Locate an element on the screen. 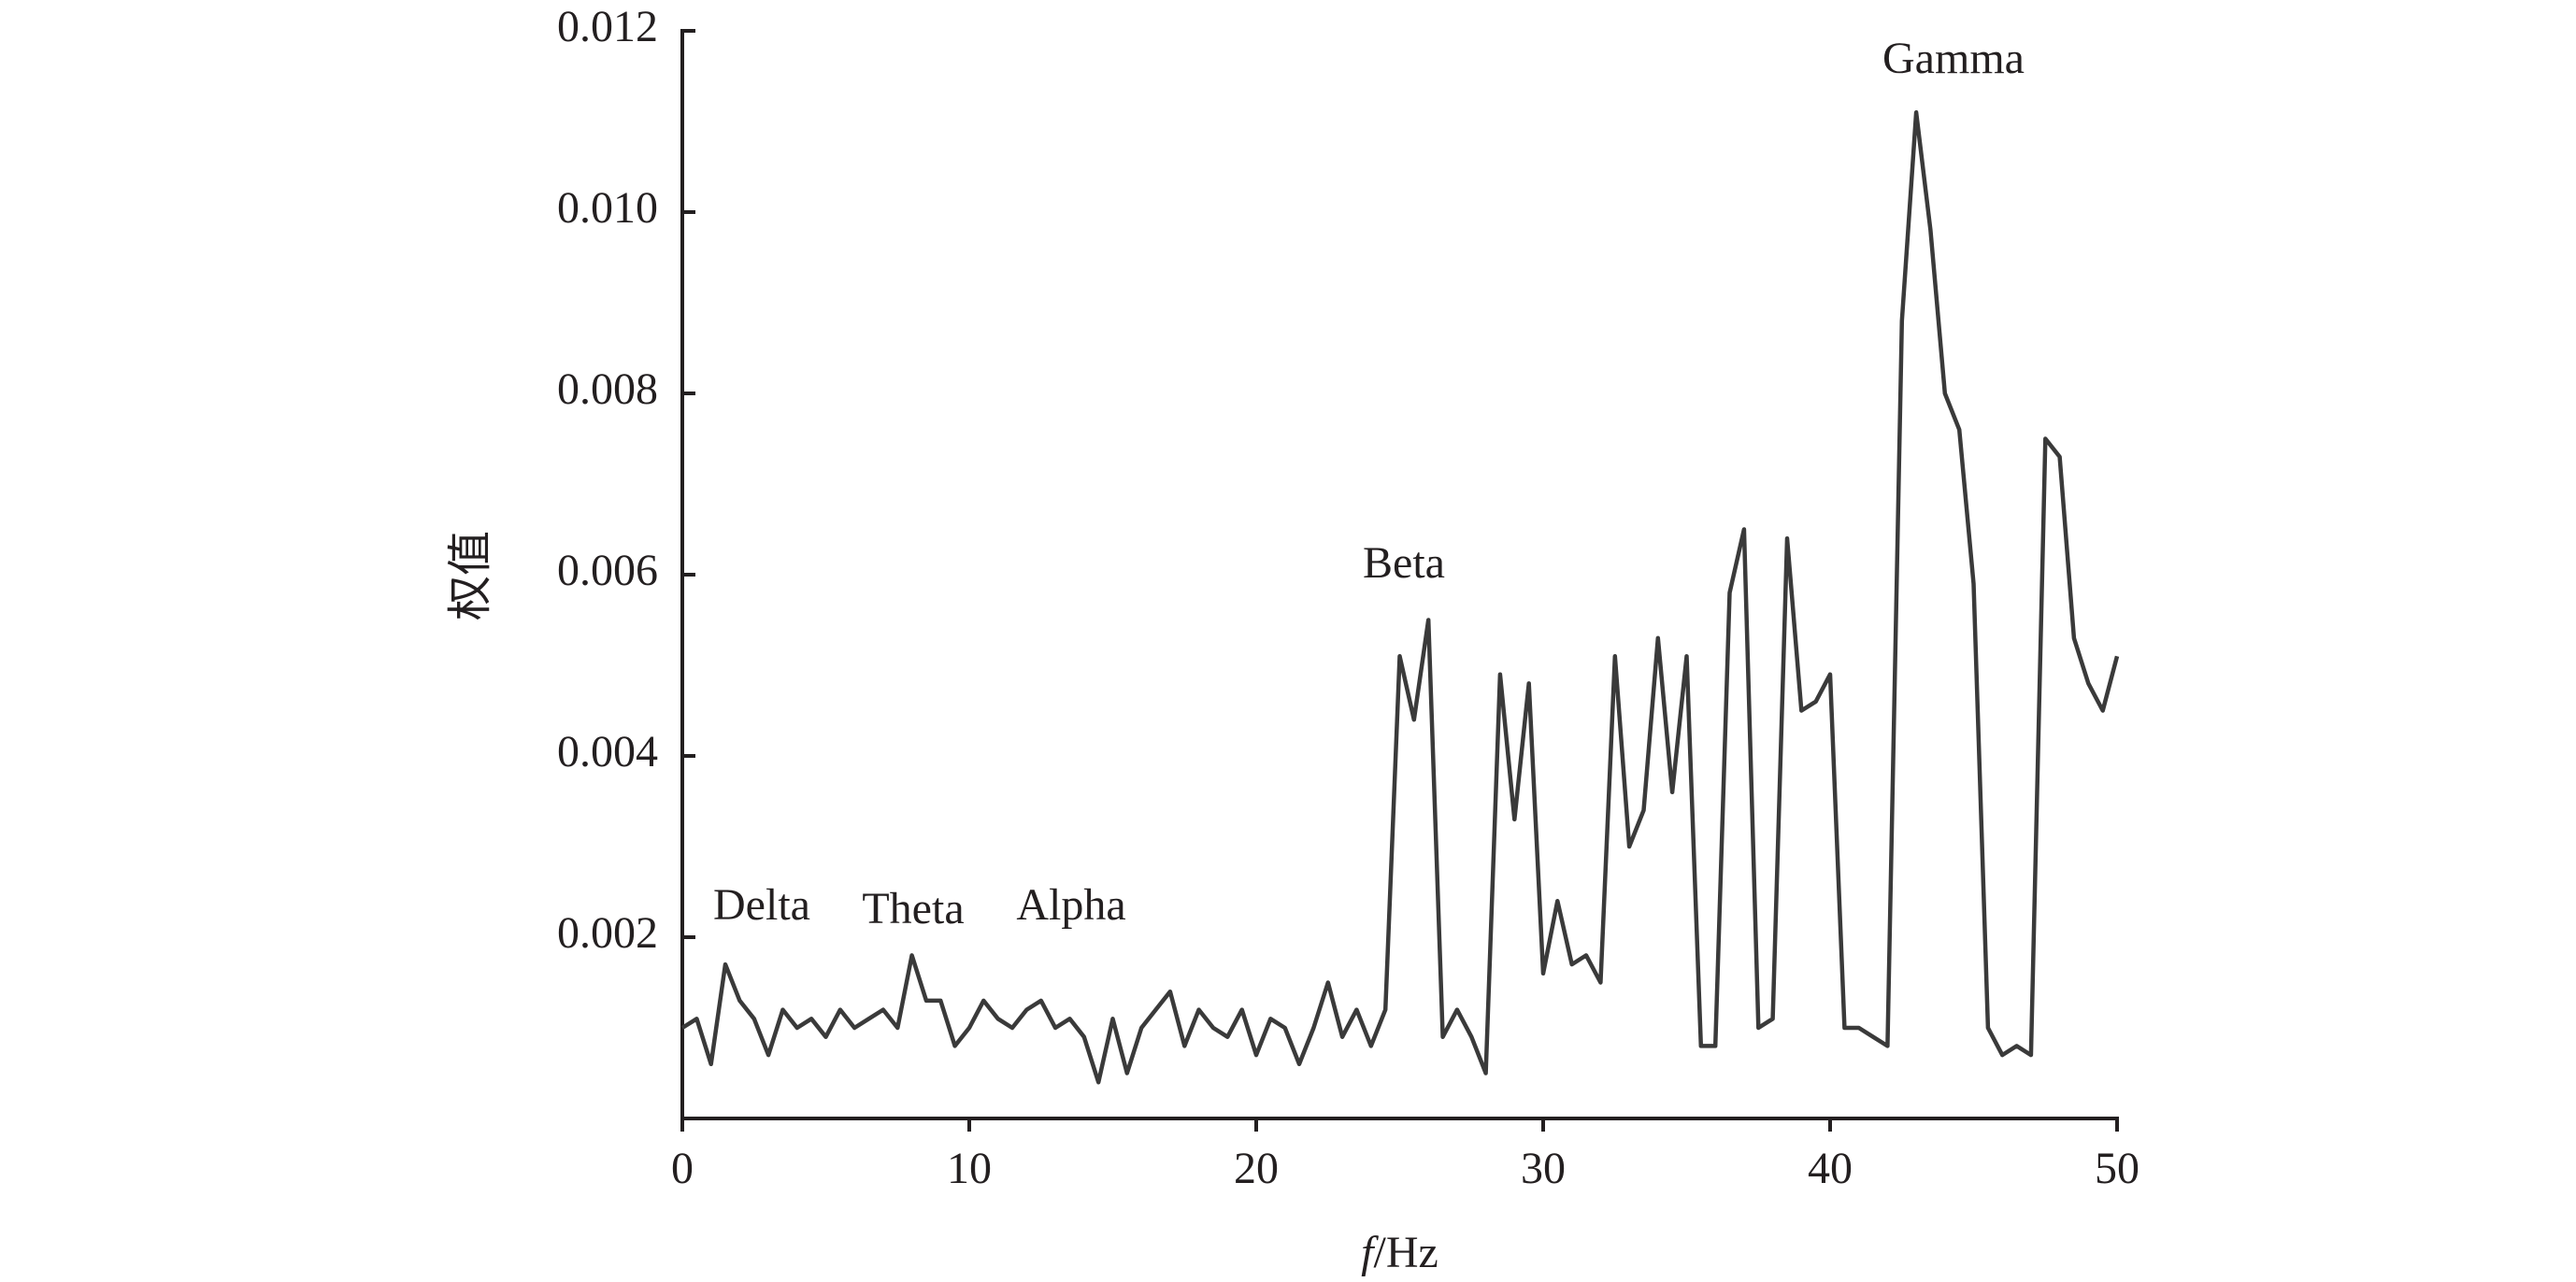 Image resolution: width=2576 pixels, height=1282 pixels. y-tick-label: 0.010 is located at coordinates (607, 208).